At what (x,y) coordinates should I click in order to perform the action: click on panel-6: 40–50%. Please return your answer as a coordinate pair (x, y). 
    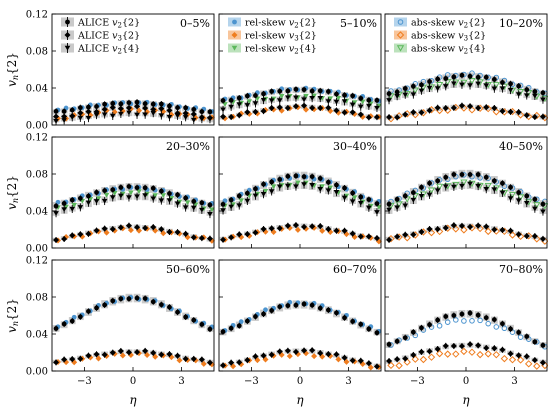
    Looking at the image, I should click on (466, 192).